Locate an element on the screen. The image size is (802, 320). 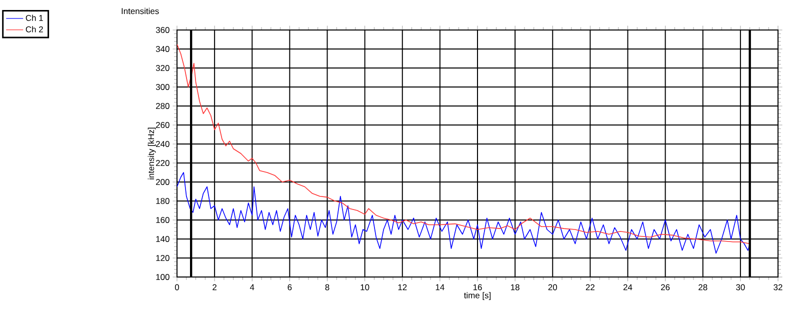
x-tick-label: 4 is located at coordinates (252, 287).